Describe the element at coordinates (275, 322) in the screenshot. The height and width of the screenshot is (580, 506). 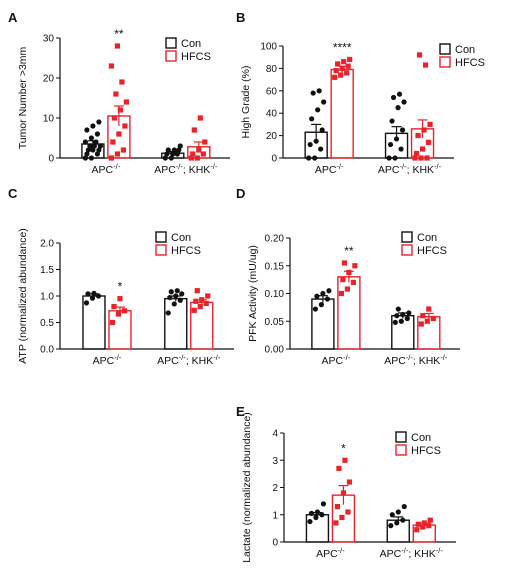
I see `y-tick-label: 0.05` at that location.